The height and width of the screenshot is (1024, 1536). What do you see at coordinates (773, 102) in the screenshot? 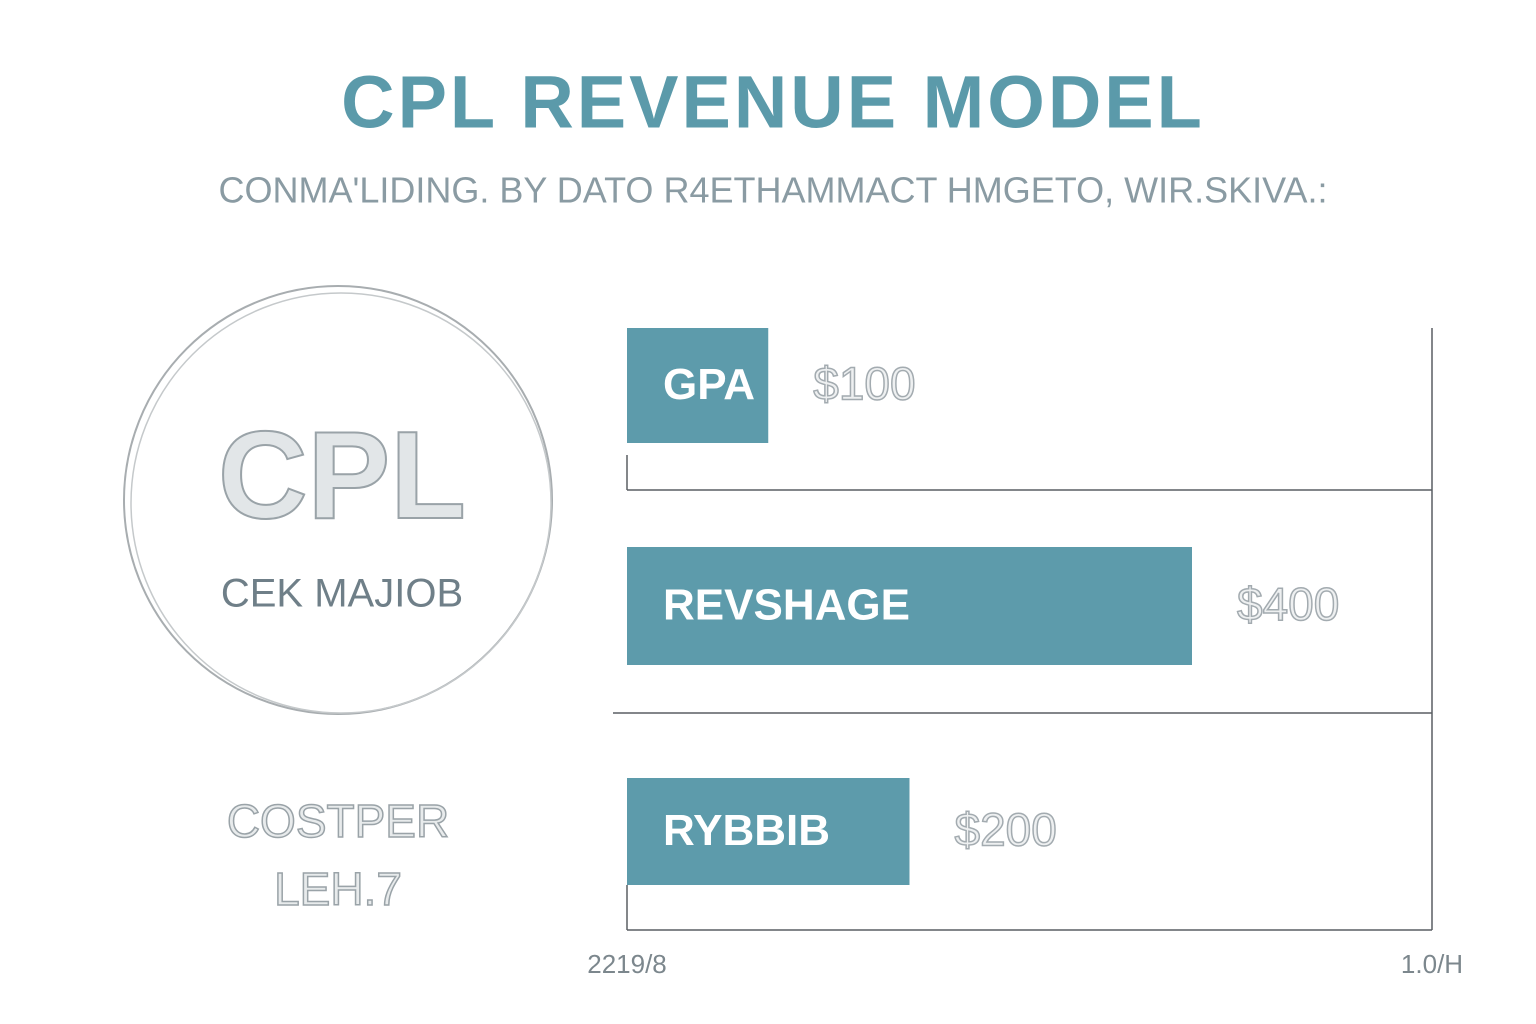
I see `chart-title: CPL REVENUE MODEL` at bounding box center [773, 102].